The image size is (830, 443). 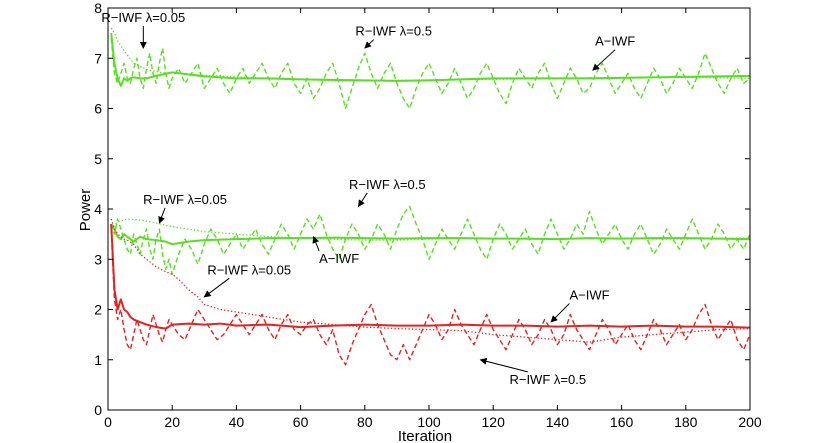 What do you see at coordinates (365, 422) in the screenshot?
I see `x-tick-label: 80` at bounding box center [365, 422].